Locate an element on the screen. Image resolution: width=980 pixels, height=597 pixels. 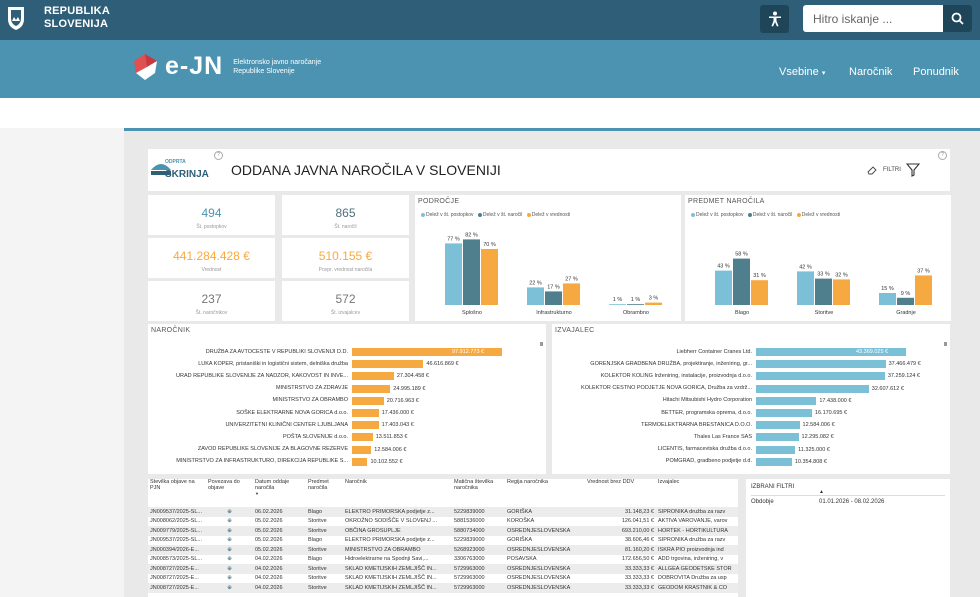
column-header: Številka objave na PJN is located at coordinates (172, 485).